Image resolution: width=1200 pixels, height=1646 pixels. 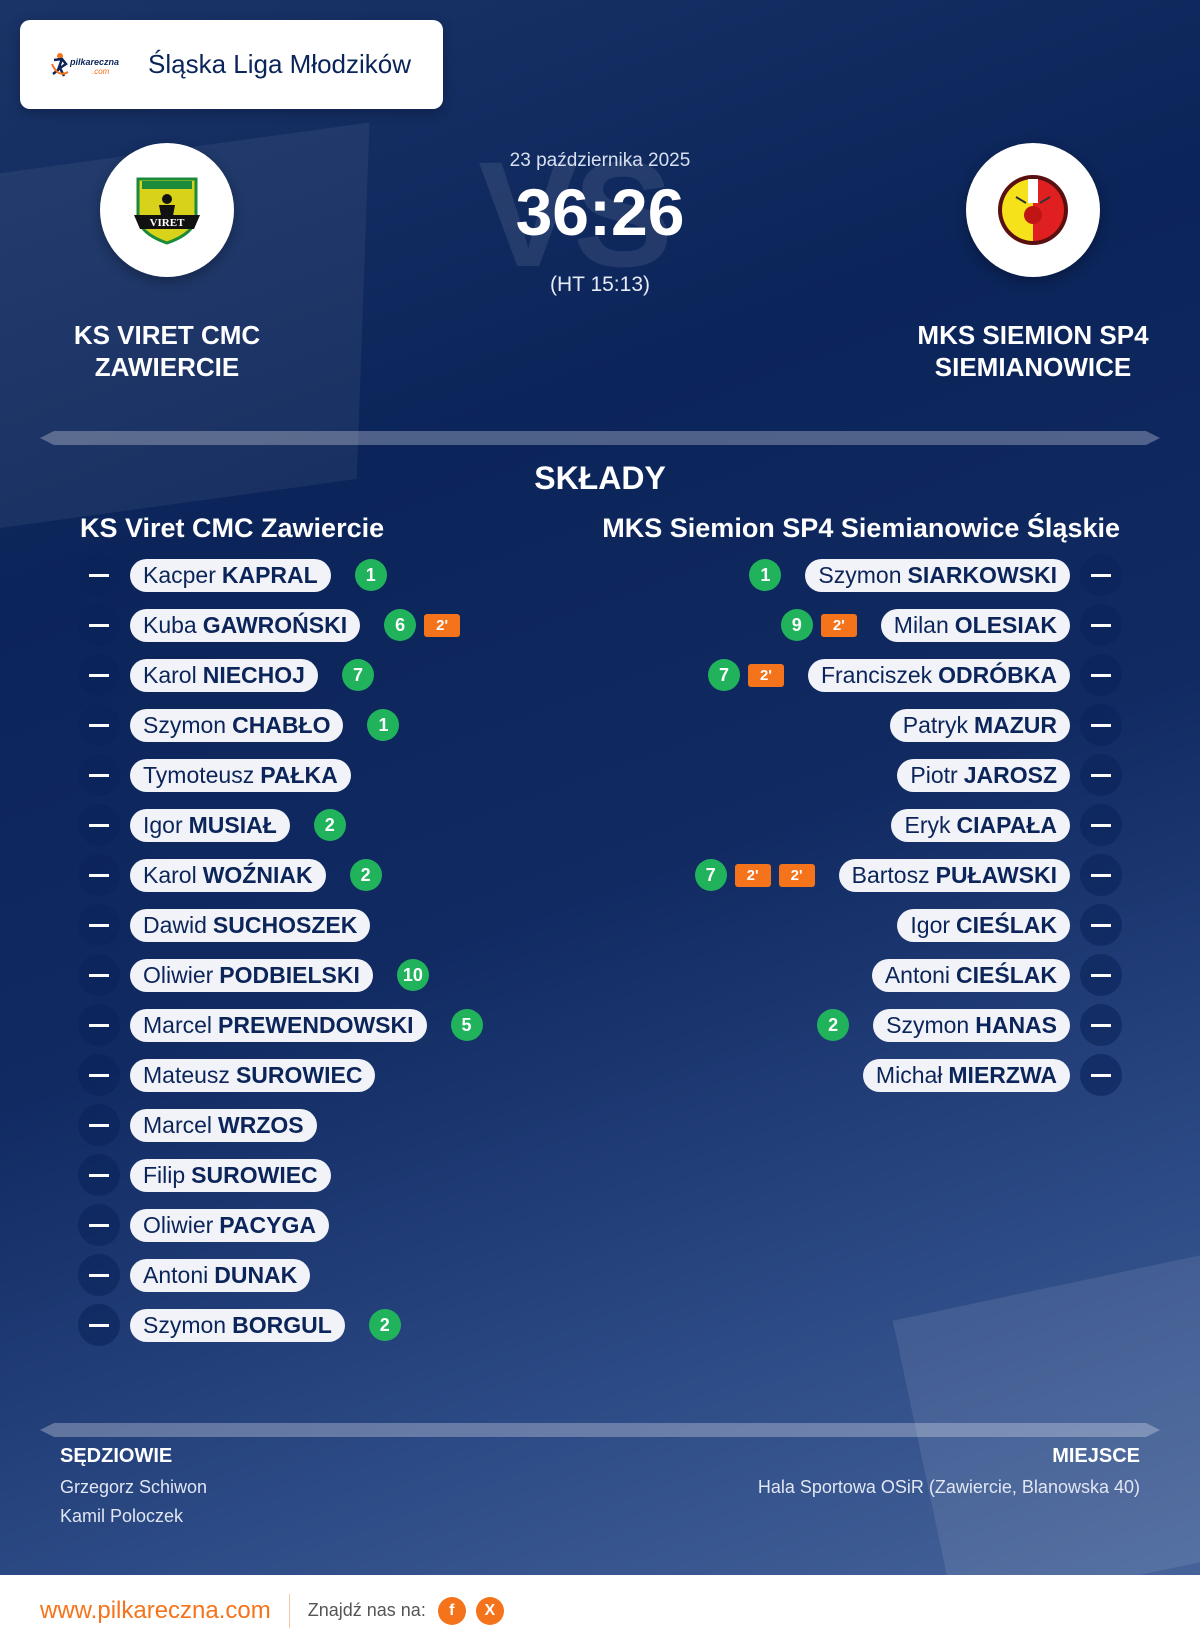 I want to click on player-name: Tymoteusz PAŁKA, so click(x=240, y=775).